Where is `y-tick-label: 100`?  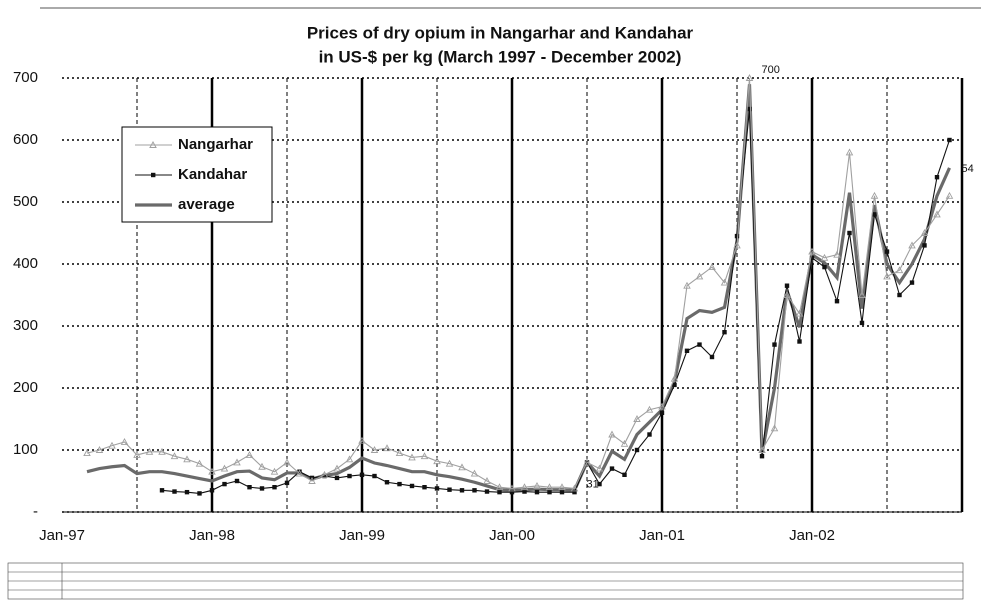
y-tick-label: 100 is located at coordinates (25, 449).